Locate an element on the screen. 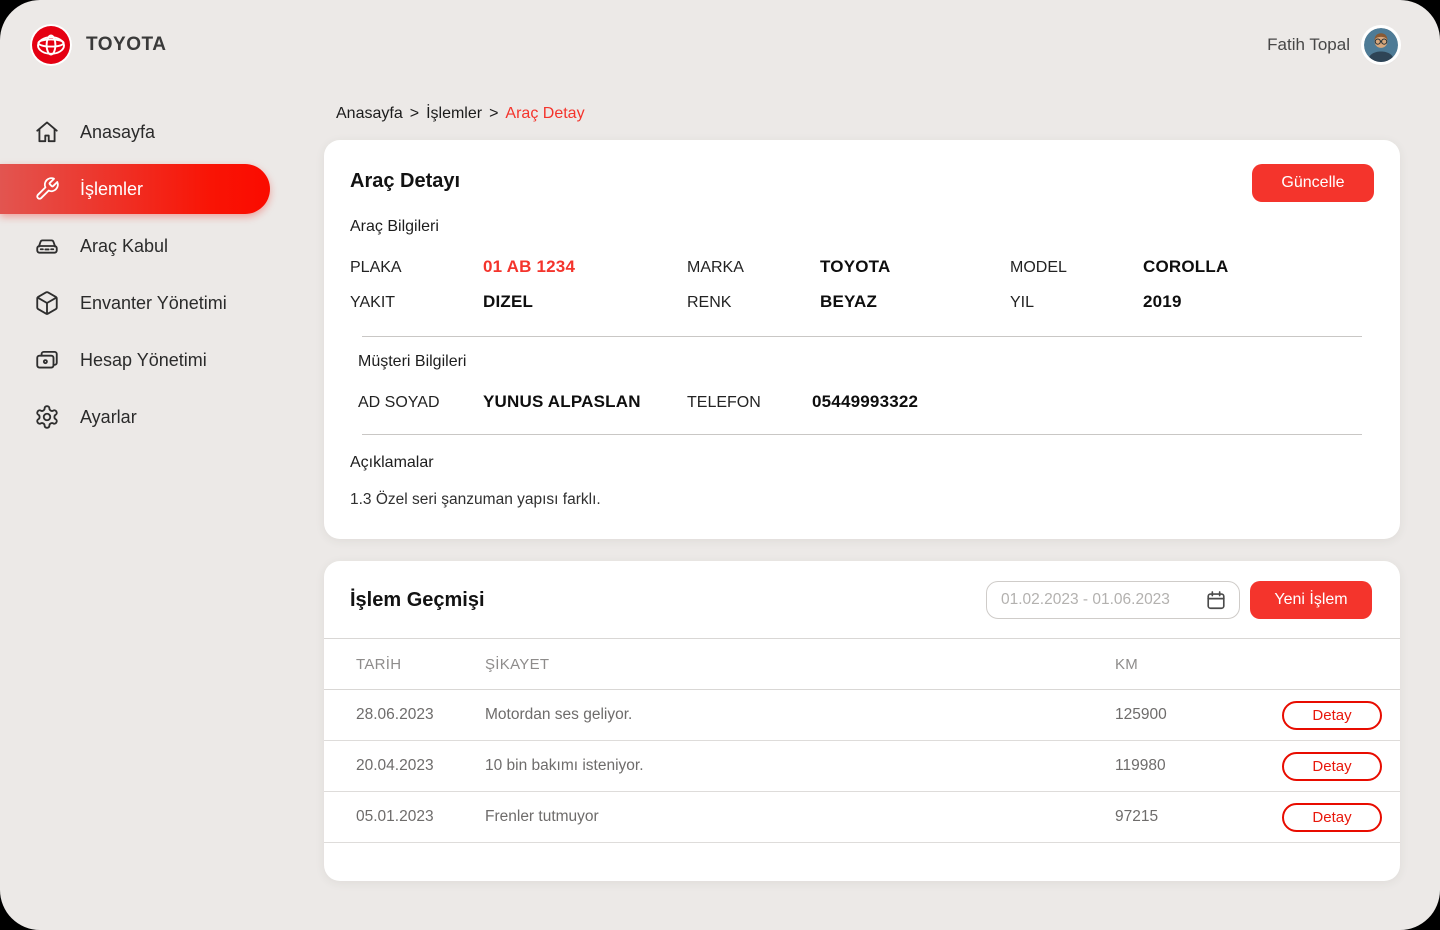 Image resolution: width=1440 pixels, height=930 pixels. field-label: YAKIT is located at coordinates (373, 302).